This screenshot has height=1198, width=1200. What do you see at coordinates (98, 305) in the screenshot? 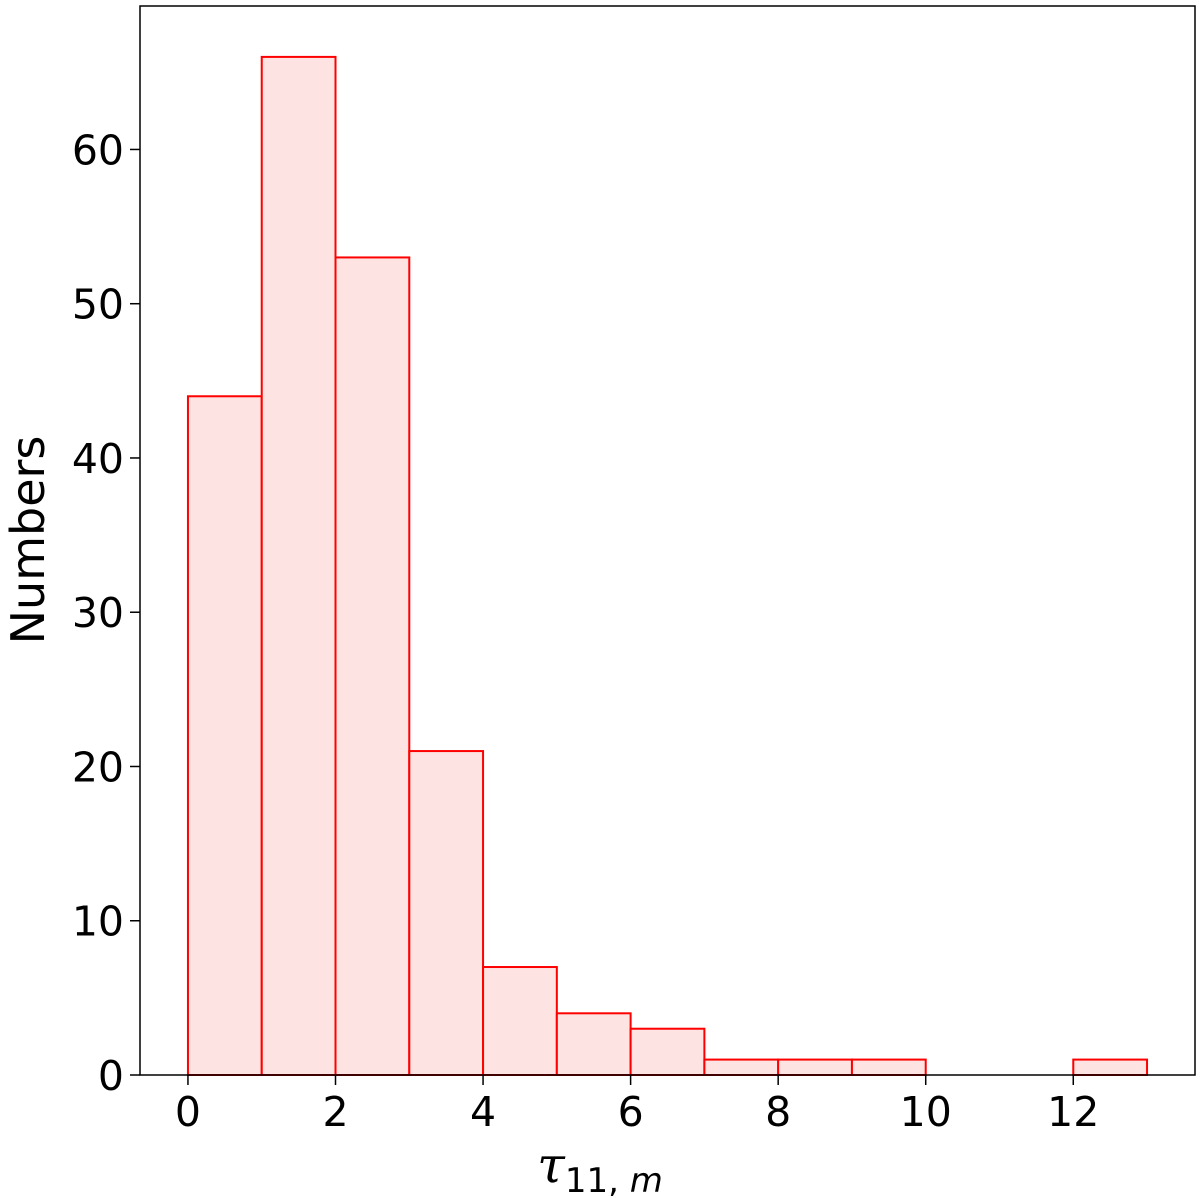
I see `y-tick-label: 50` at bounding box center [98, 305].